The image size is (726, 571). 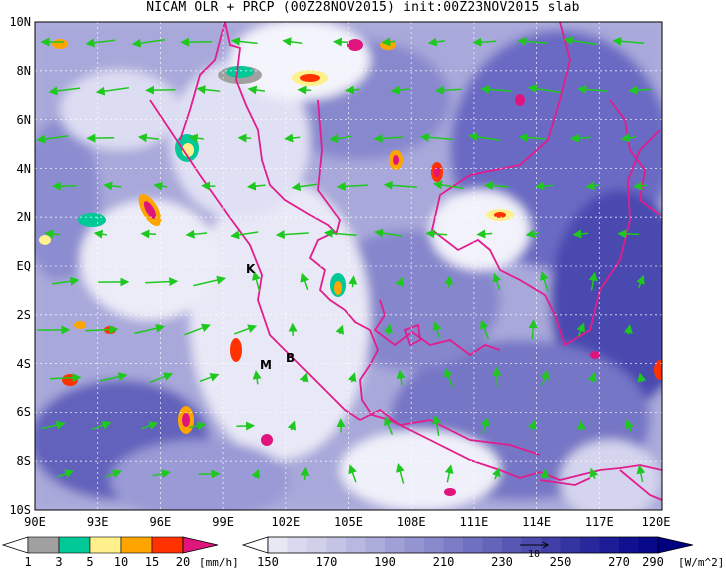 I want to click on lat-label: 2N, so click(x=24, y=217).